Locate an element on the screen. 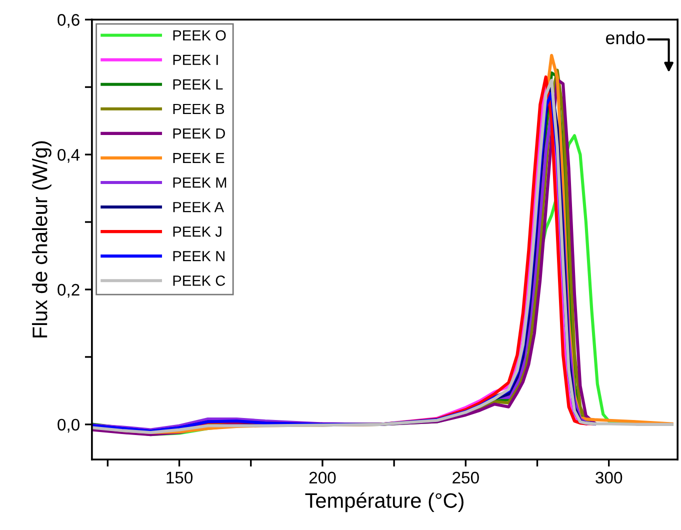 The image size is (681, 530). x-tick-label: 250 is located at coordinates (465, 478).